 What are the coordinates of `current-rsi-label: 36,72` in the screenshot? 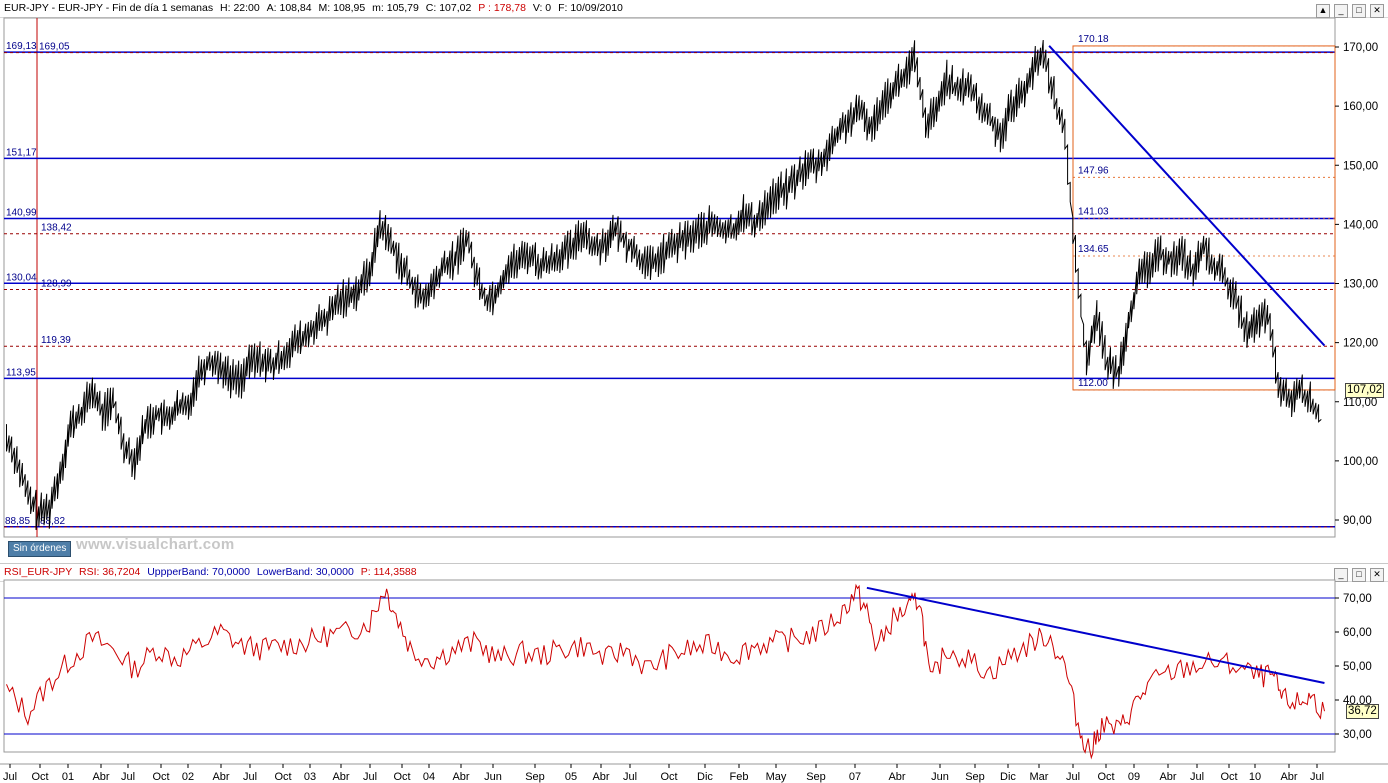 It's located at (1362, 711).